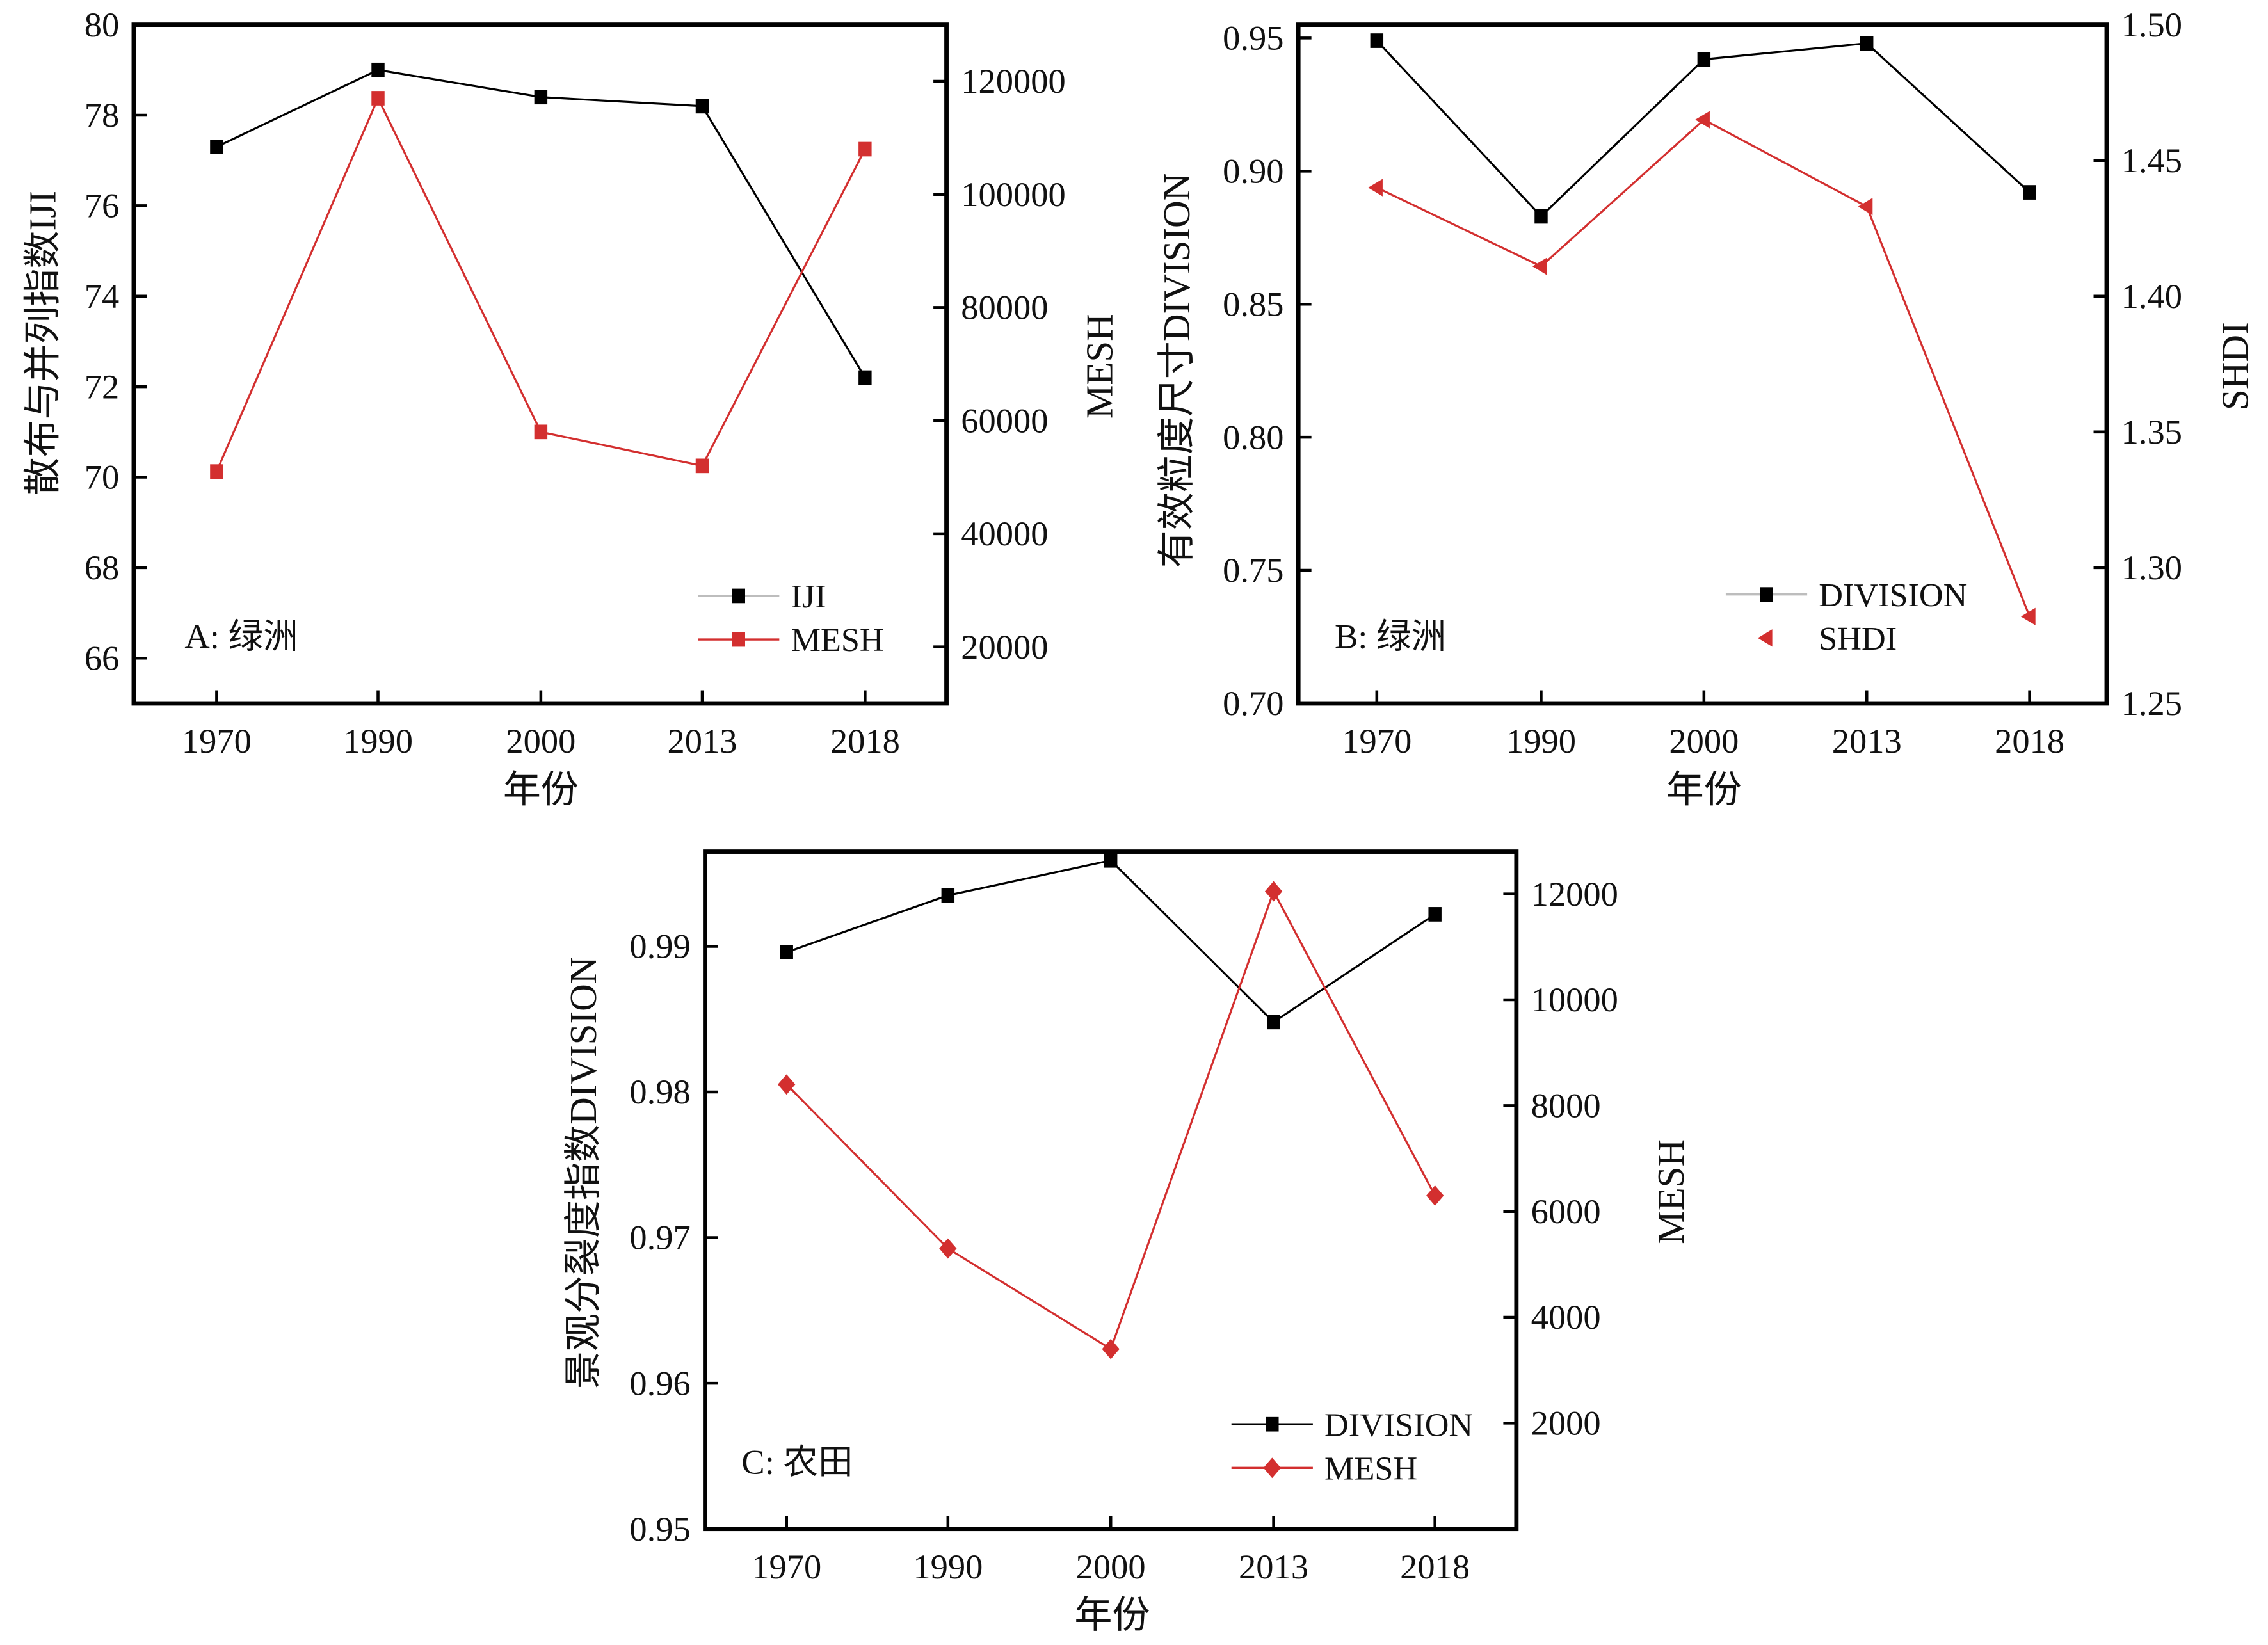 This screenshot has width=2268, height=1645. I want to click on panel-c-plot-frame, so click(1111, 1190).